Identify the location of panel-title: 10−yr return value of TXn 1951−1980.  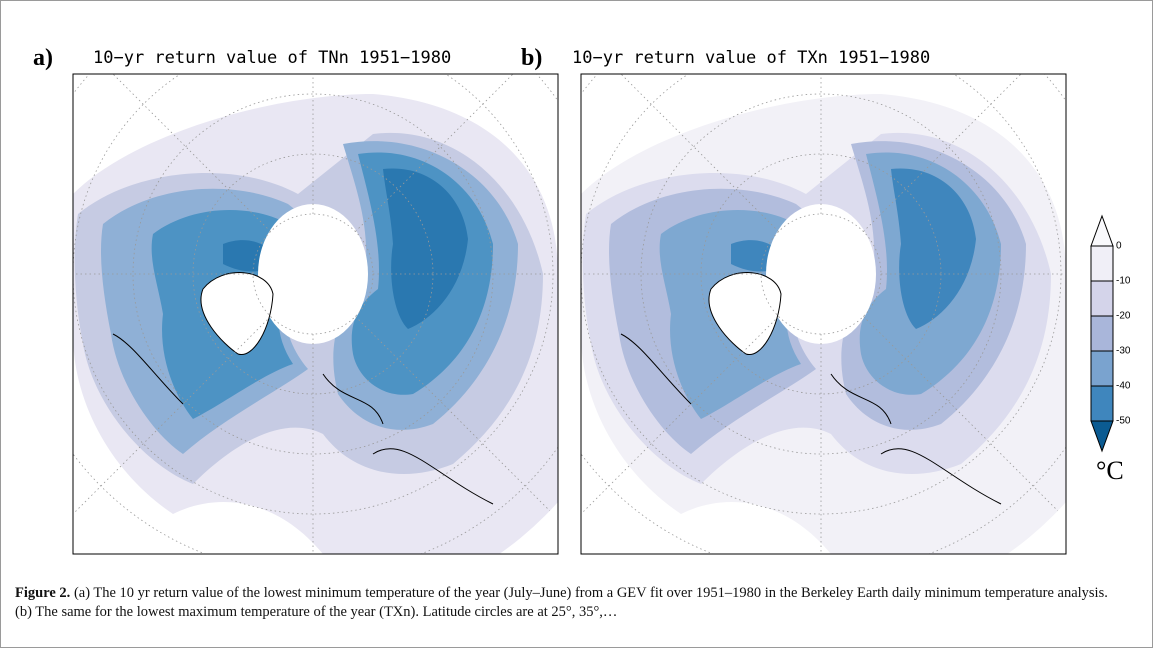
(751, 58).